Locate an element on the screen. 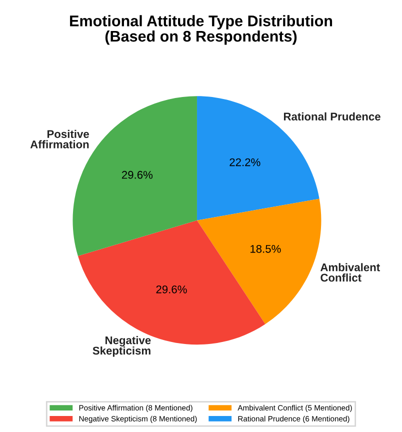 This screenshot has width=402, height=432. text: Negative Skepticism is located at coordinates (121, 346).